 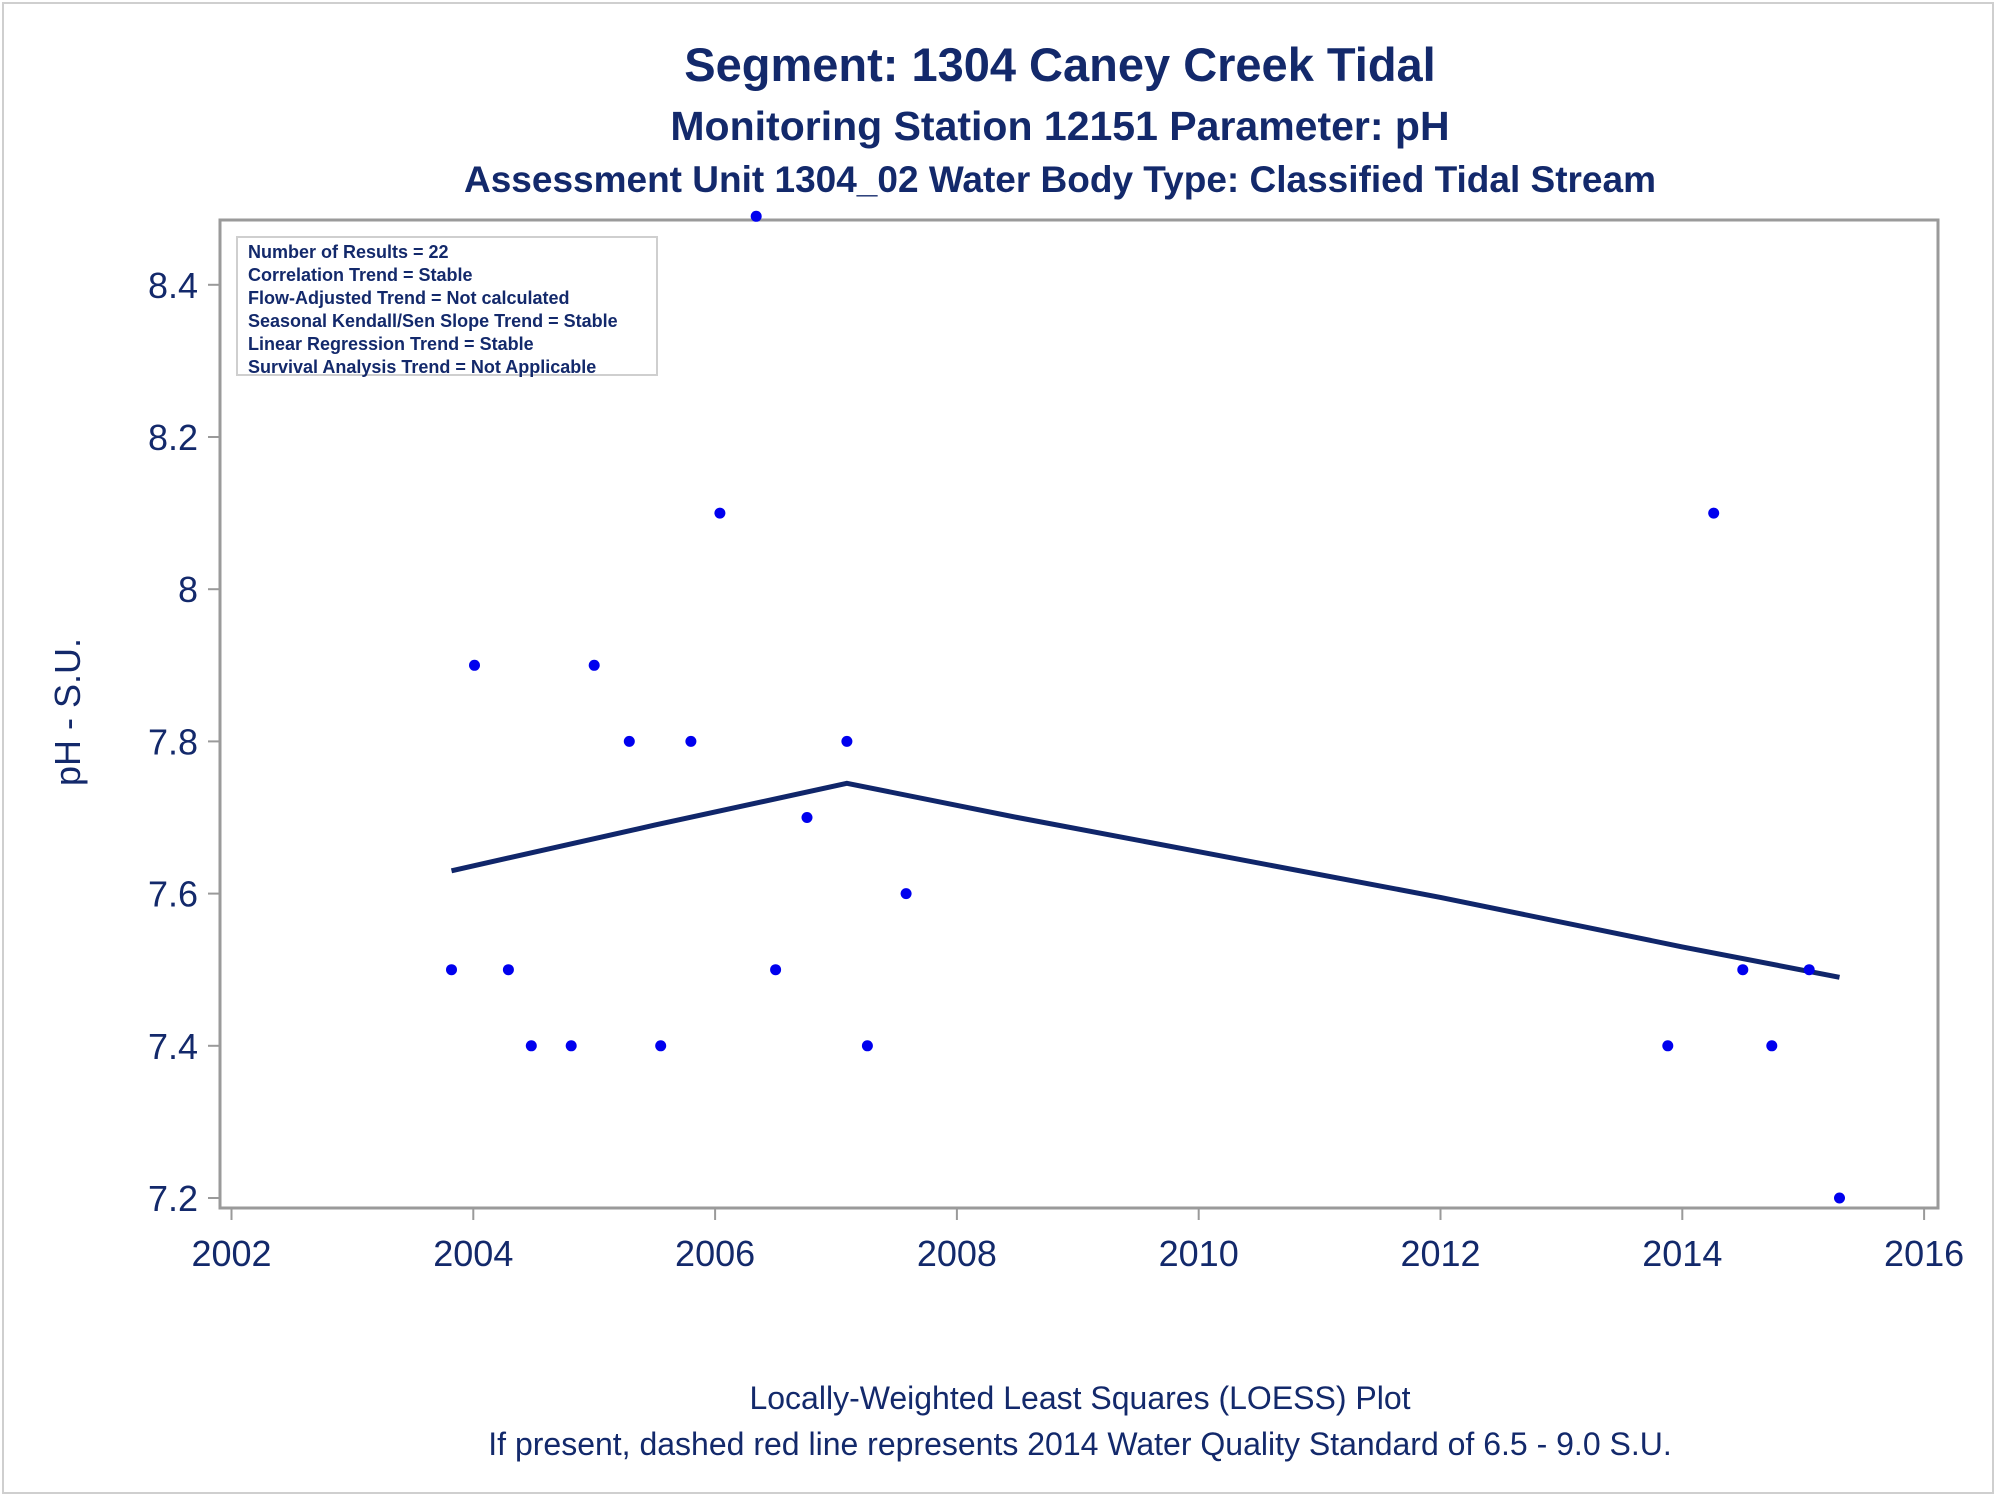 What do you see at coordinates (1199, 1253) in the screenshot?
I see `x-tick-label-2010: 2010` at bounding box center [1199, 1253].